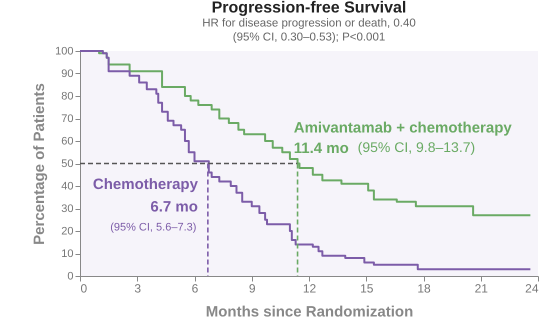 Image resolution: width=545 pixels, height=330 pixels. What do you see at coordinates (67, 142) in the screenshot?
I see `y-tick-label: 60` at bounding box center [67, 142].